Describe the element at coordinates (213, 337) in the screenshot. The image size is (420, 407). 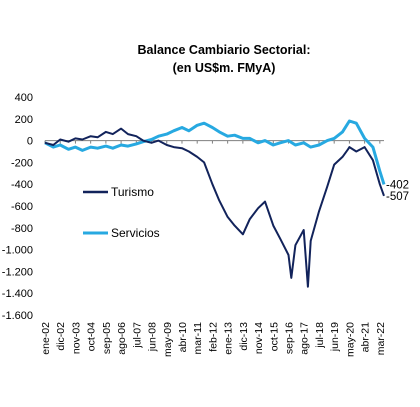
I see `x-tick-label: feb-12` at that location.